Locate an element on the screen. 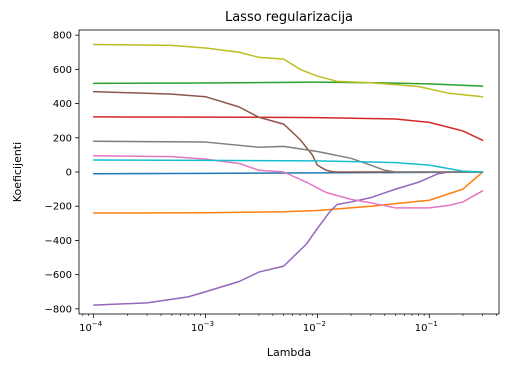 The image size is (511, 365). x-tick-label: 10⁻¹ is located at coordinates (426, 327).